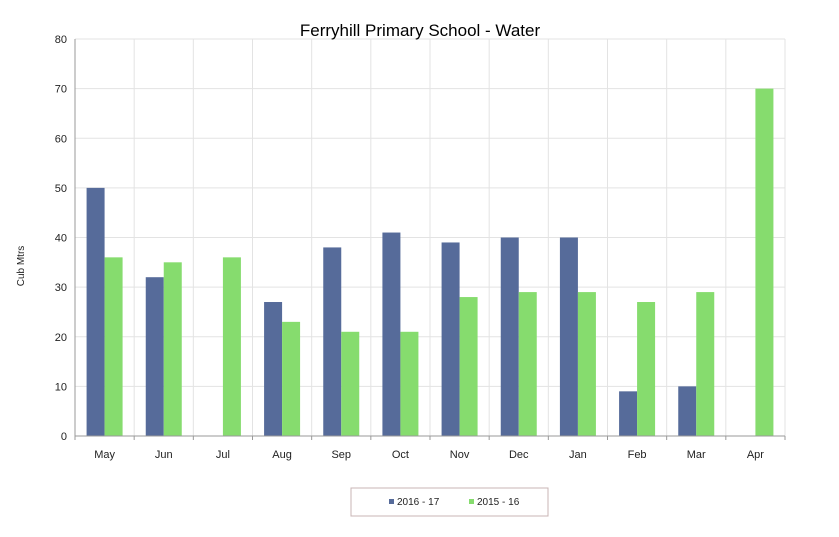 Image resolution: width=839 pixels, height=537 pixels. Describe the element at coordinates (104, 455) in the screenshot. I see `x-tick-label: May` at that location.